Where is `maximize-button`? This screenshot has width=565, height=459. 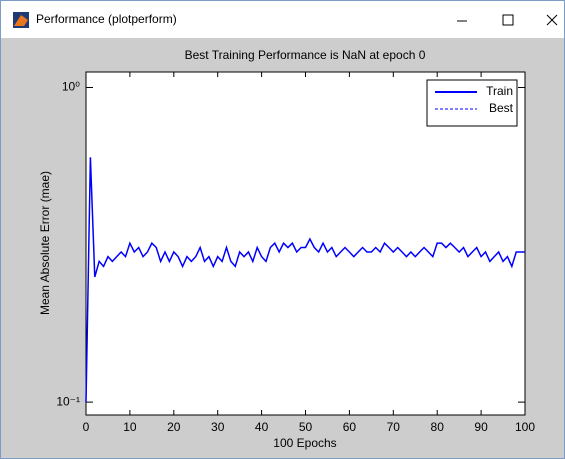 maximize-button is located at coordinates (508, 20).